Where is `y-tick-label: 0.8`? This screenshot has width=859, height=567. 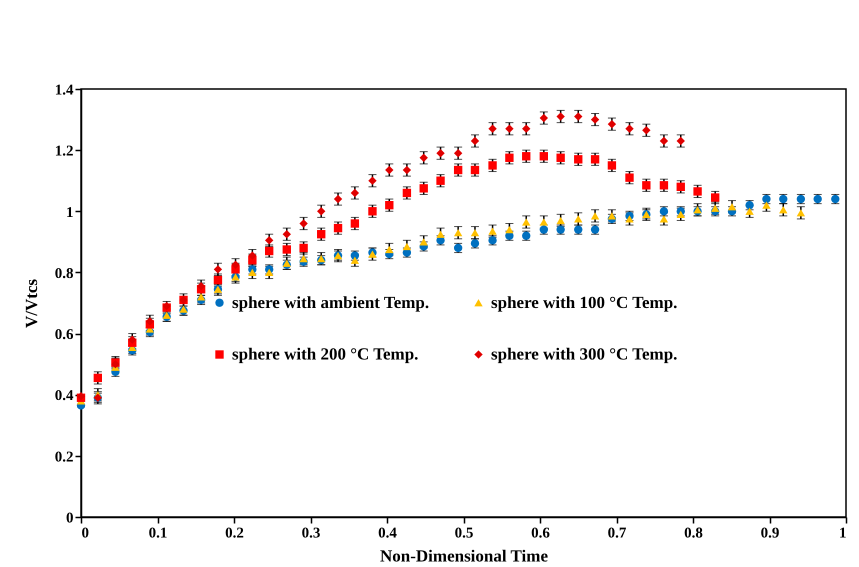
y-tick-label: 0.8 is located at coordinates (64, 274).